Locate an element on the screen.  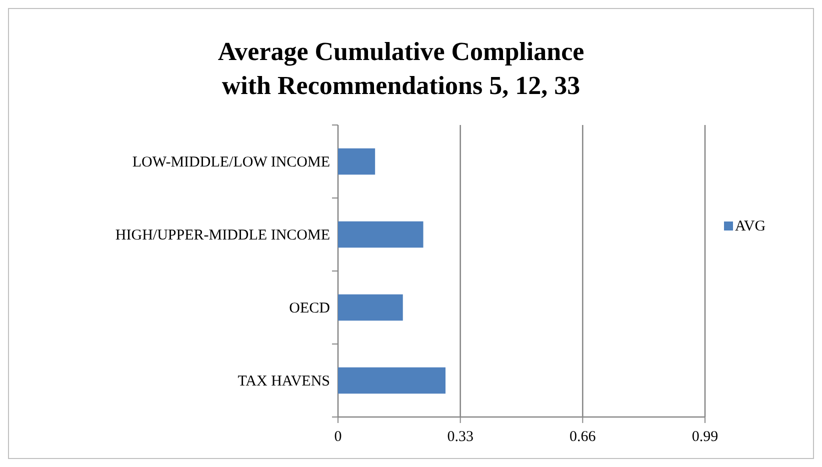
x-tick-label: 0 is located at coordinates (338, 437).